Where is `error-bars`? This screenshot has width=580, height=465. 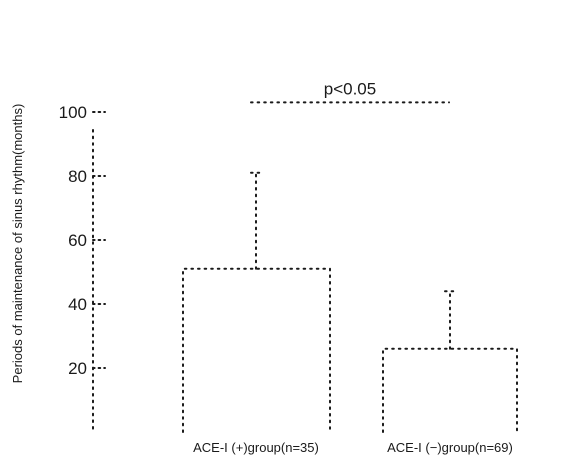 error-bars is located at coordinates (353, 260).